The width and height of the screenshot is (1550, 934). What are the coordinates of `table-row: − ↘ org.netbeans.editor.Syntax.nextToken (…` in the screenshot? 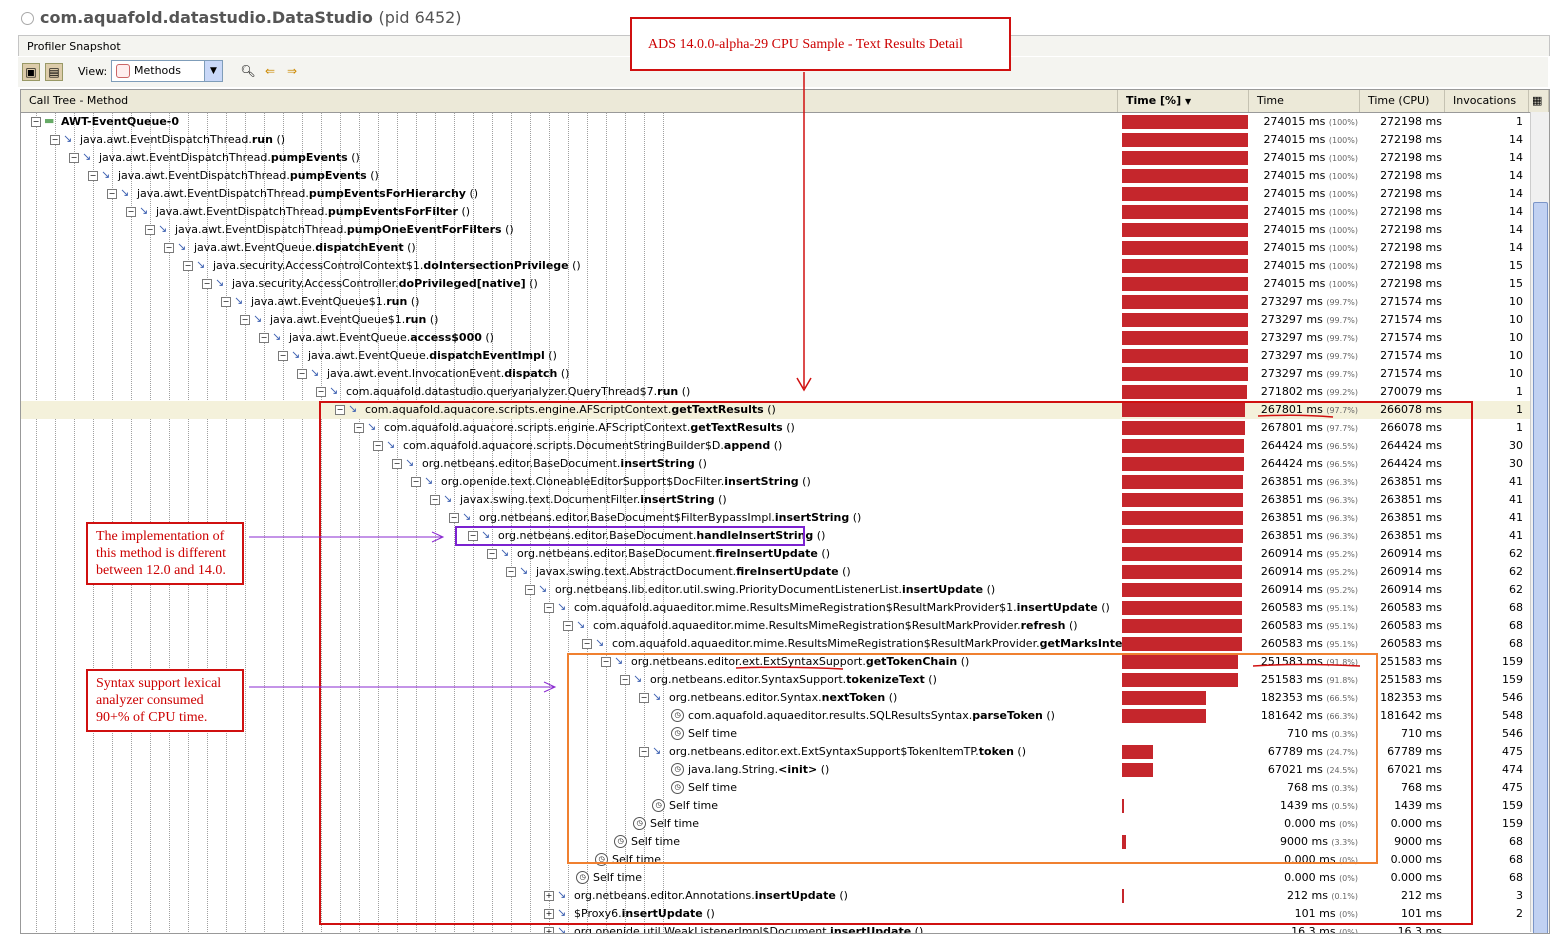 It's located at (785, 698).